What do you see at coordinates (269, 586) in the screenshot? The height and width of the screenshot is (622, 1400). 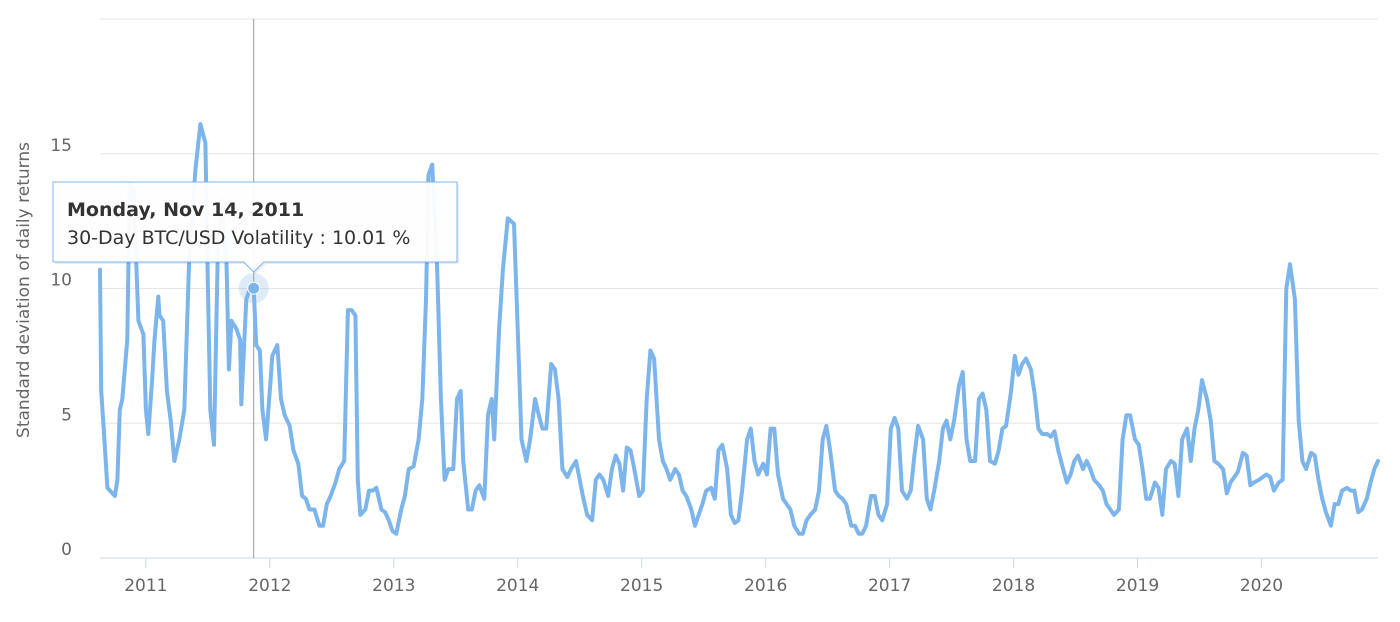 I see `x-tick-label: 2012` at bounding box center [269, 586].